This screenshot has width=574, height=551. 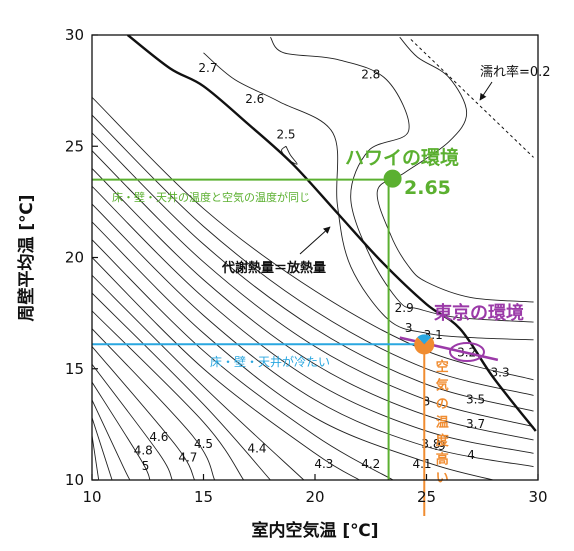 What do you see at coordinates (74, 146) in the screenshot?
I see `y-tick-label: 25` at bounding box center [74, 146].